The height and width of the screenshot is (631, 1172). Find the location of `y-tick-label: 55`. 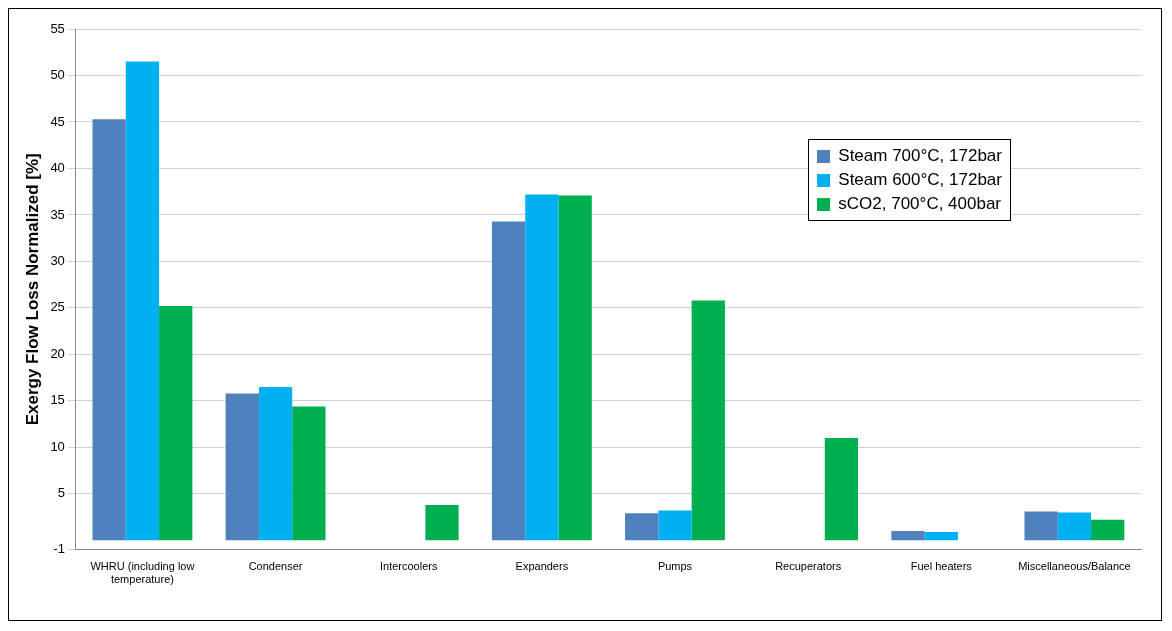

y-tick-label: 55 is located at coordinates (57, 28).